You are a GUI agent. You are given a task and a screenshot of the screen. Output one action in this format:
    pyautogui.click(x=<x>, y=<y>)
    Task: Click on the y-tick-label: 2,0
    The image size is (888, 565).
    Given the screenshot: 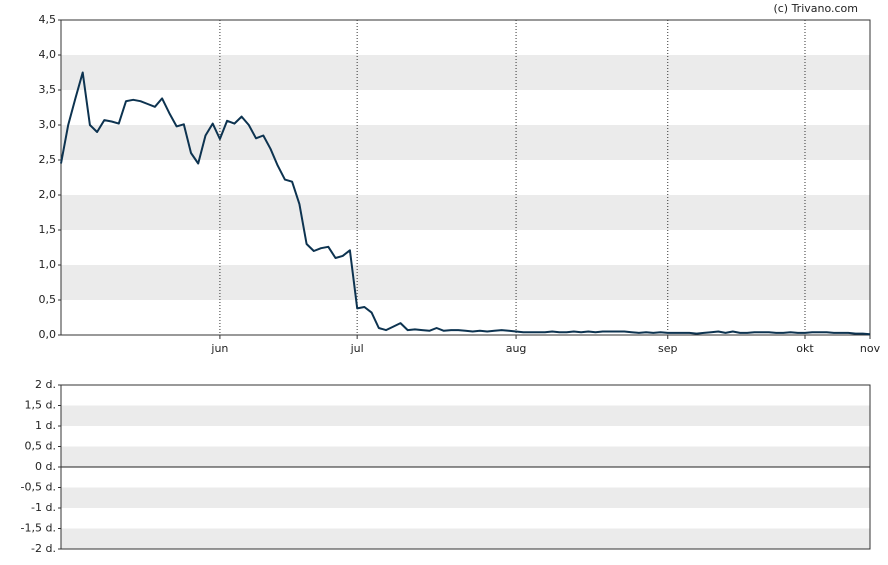 What is the action you would take?
    pyautogui.click(x=48, y=194)
    